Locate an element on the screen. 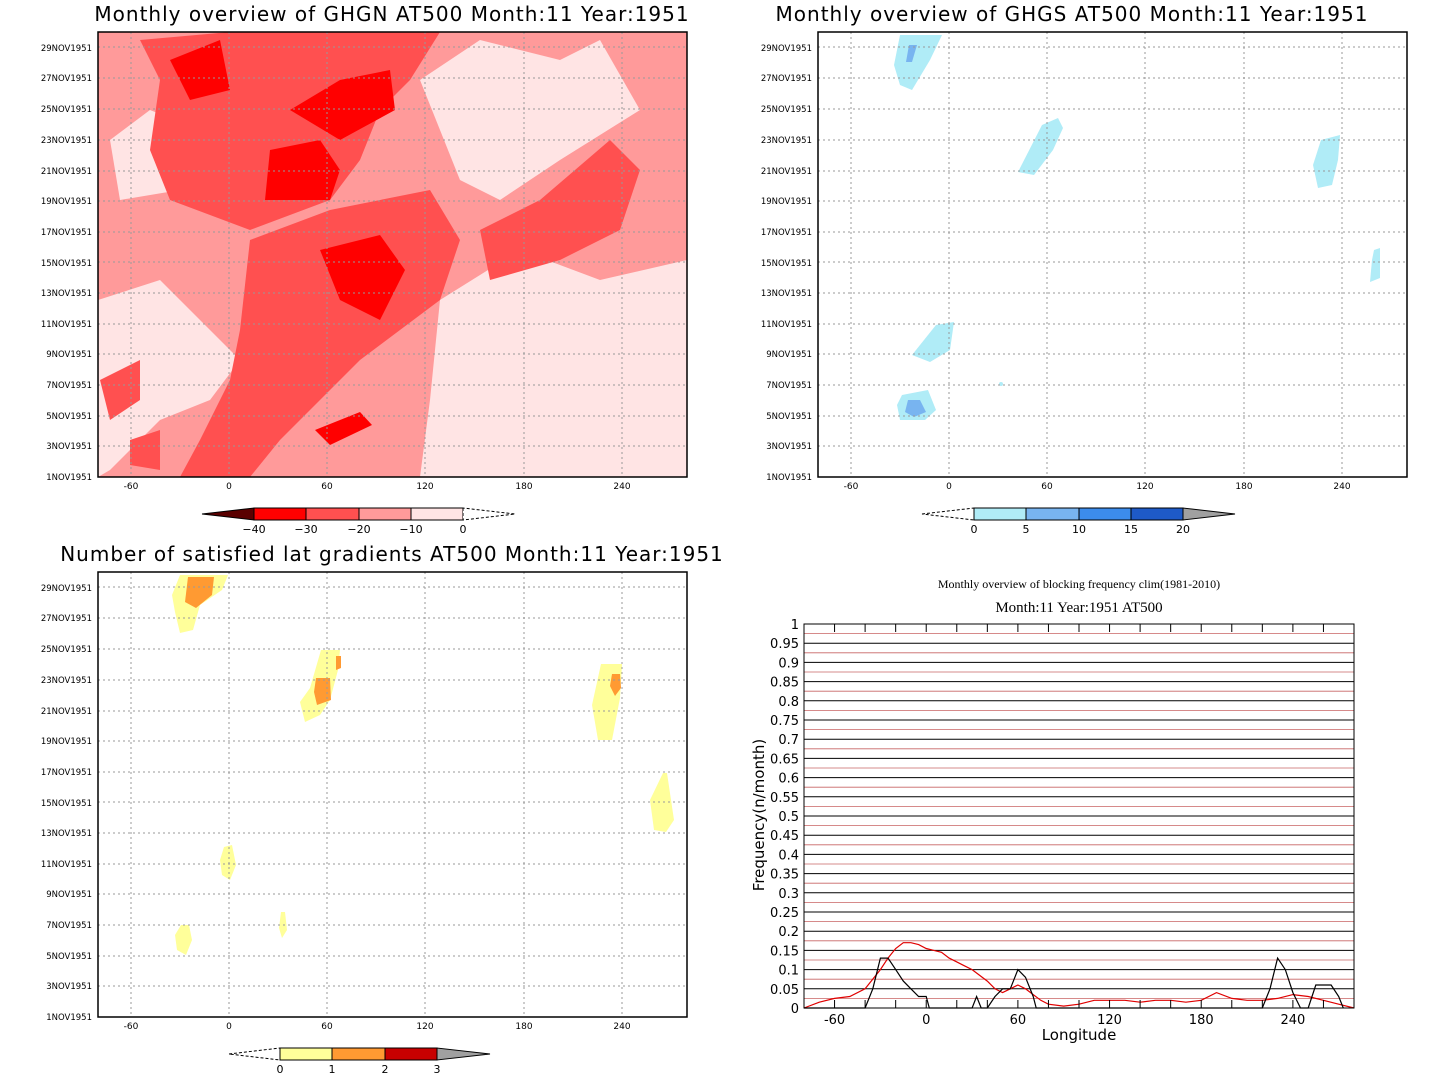 The image size is (1440, 1091). tick-label: 3NOV1951 is located at coordinates (69, 987).